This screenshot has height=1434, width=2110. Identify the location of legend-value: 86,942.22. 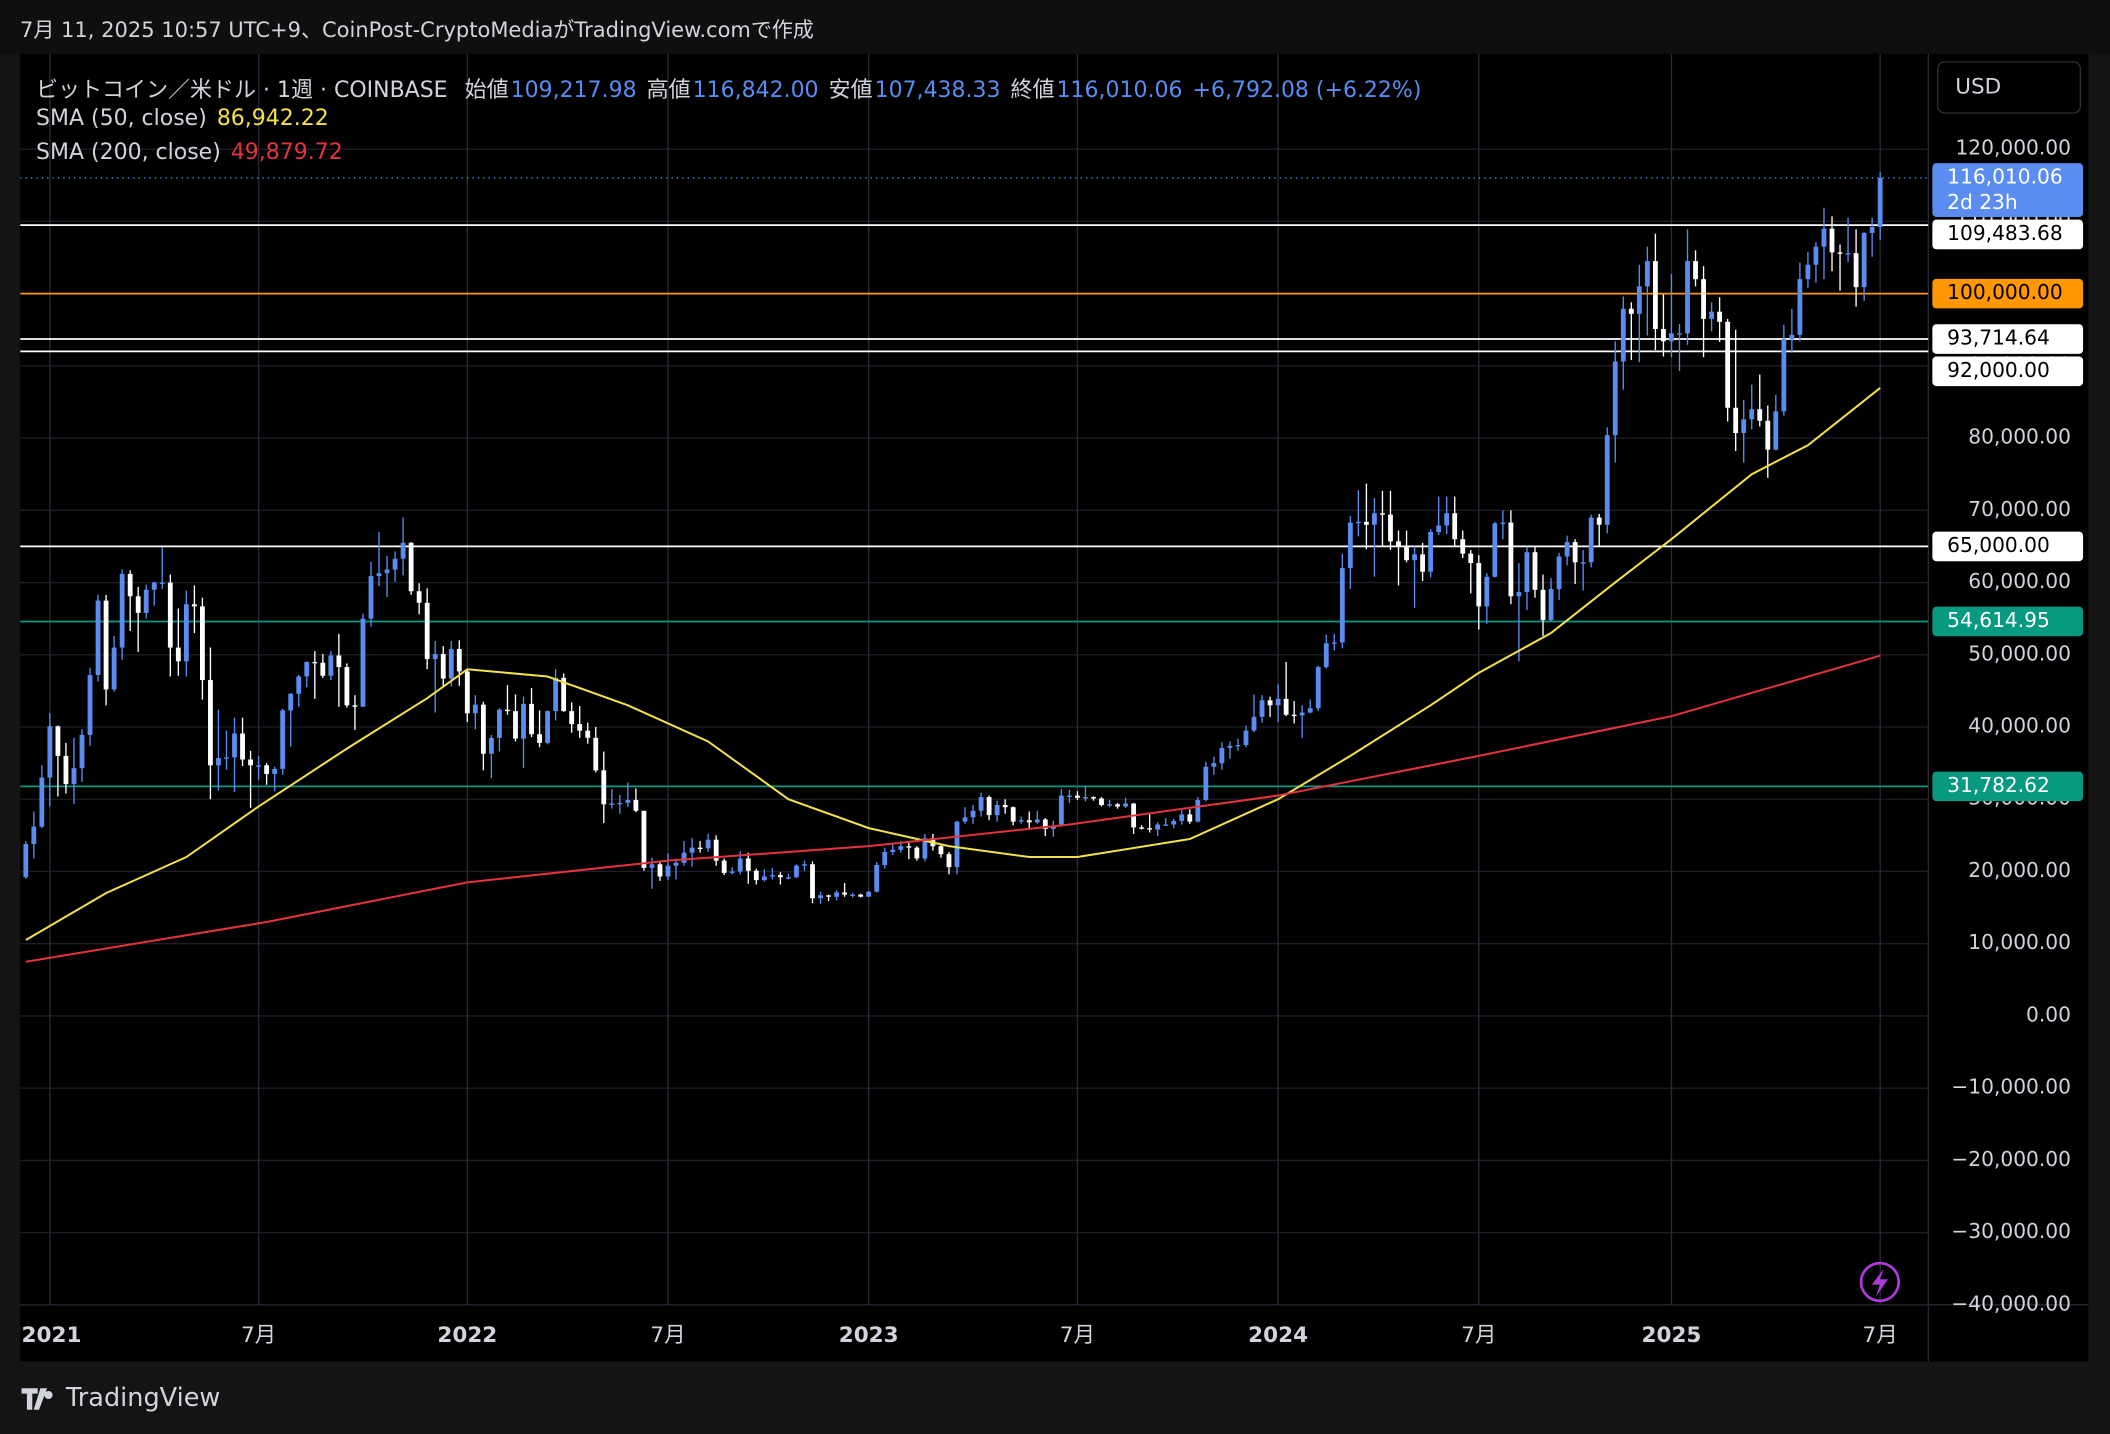
(272, 118).